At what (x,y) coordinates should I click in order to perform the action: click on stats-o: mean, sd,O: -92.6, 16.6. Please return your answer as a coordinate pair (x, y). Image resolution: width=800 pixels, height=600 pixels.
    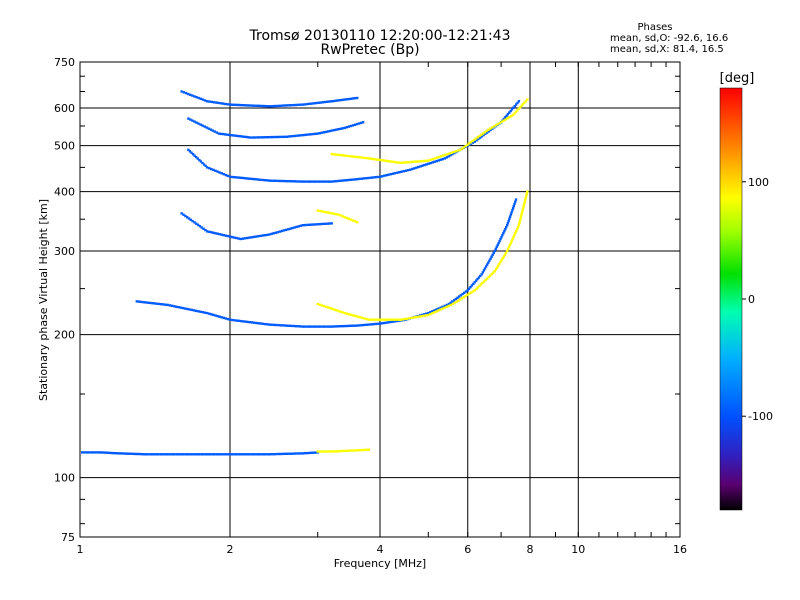
    Looking at the image, I should click on (669, 38).